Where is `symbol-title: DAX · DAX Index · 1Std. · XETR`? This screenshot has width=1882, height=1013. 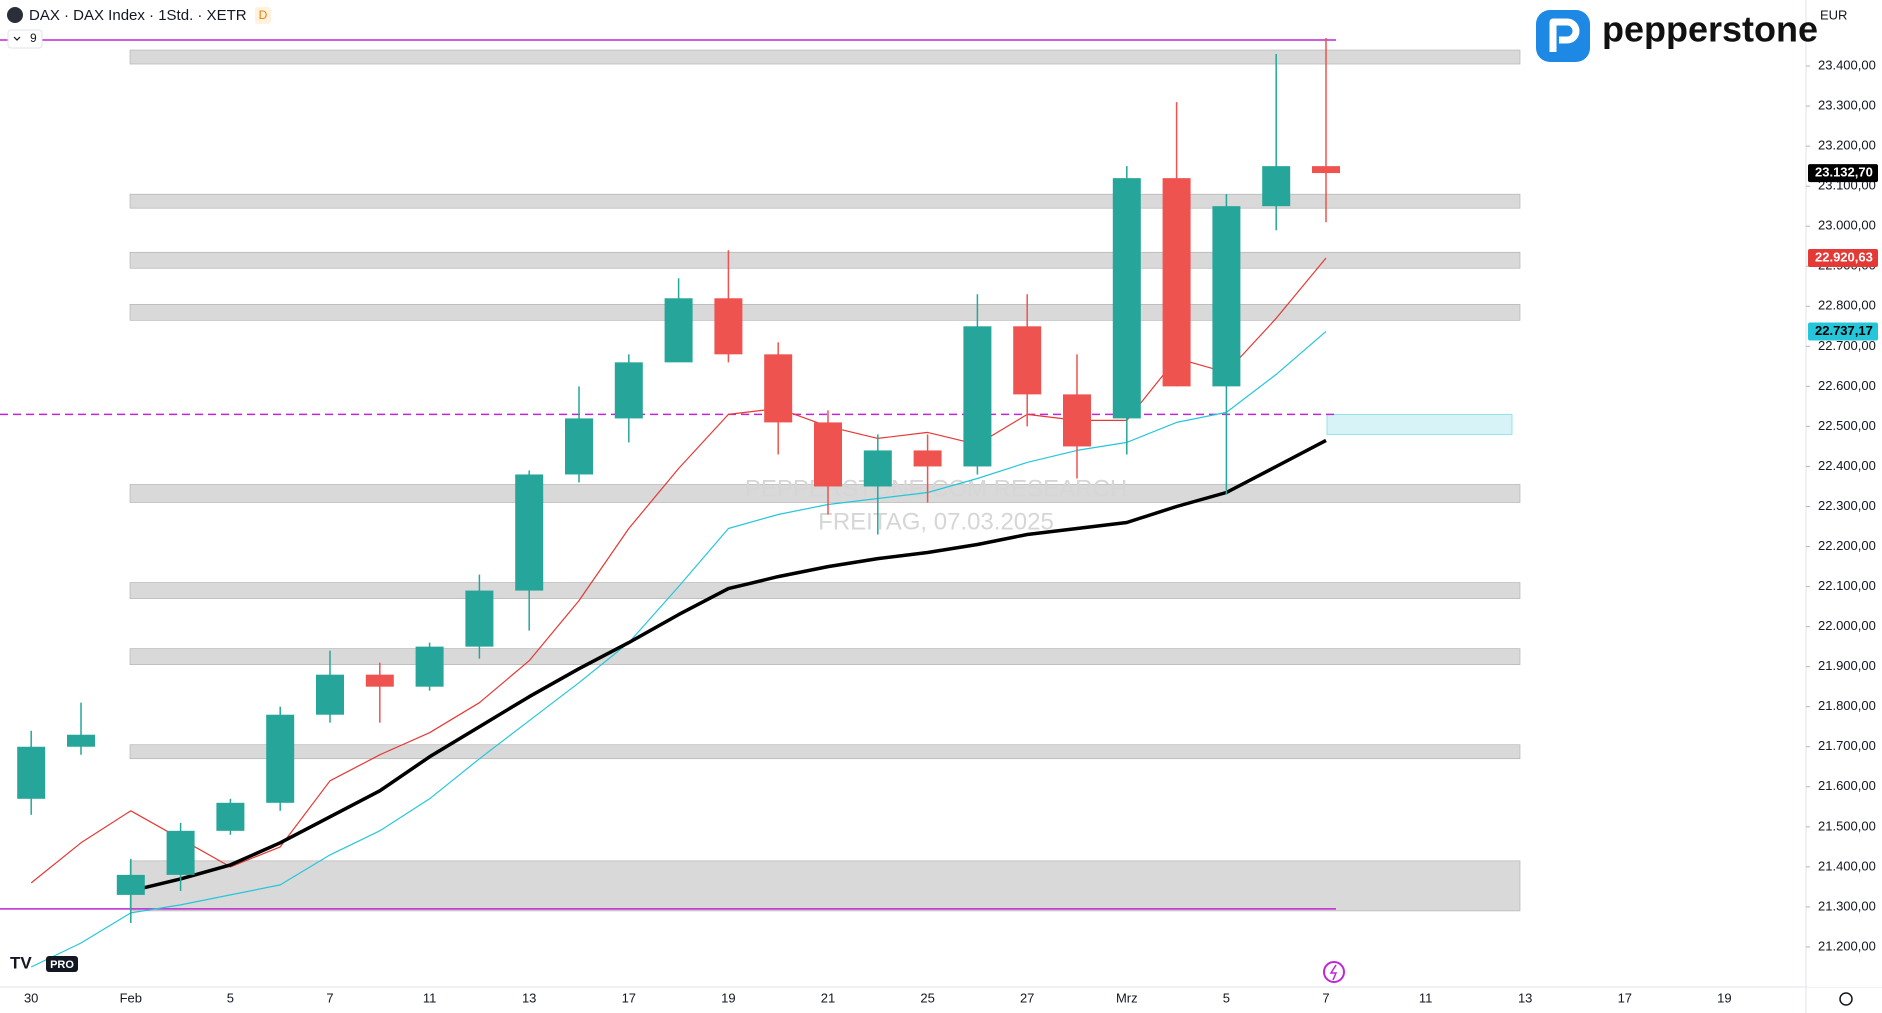 symbol-title: DAX · DAX Index · 1Std. · XETR is located at coordinates (138, 15).